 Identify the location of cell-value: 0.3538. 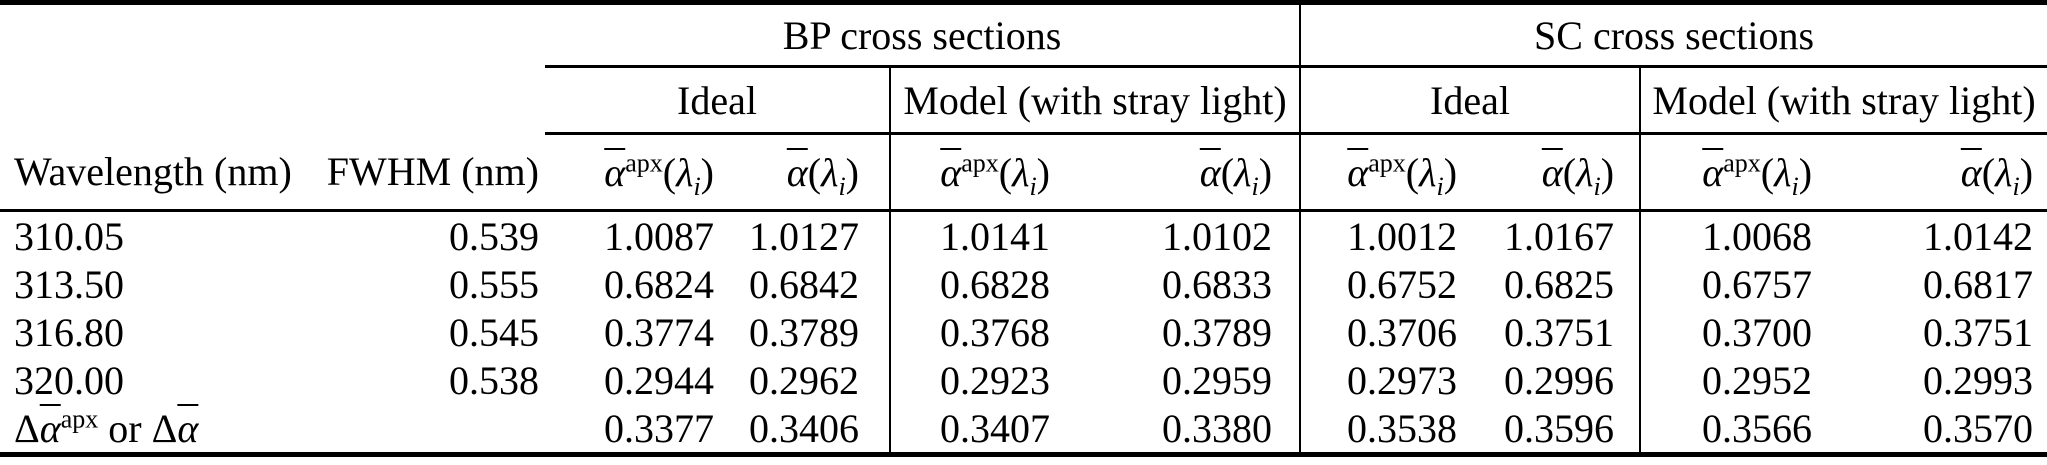
(1387, 429).